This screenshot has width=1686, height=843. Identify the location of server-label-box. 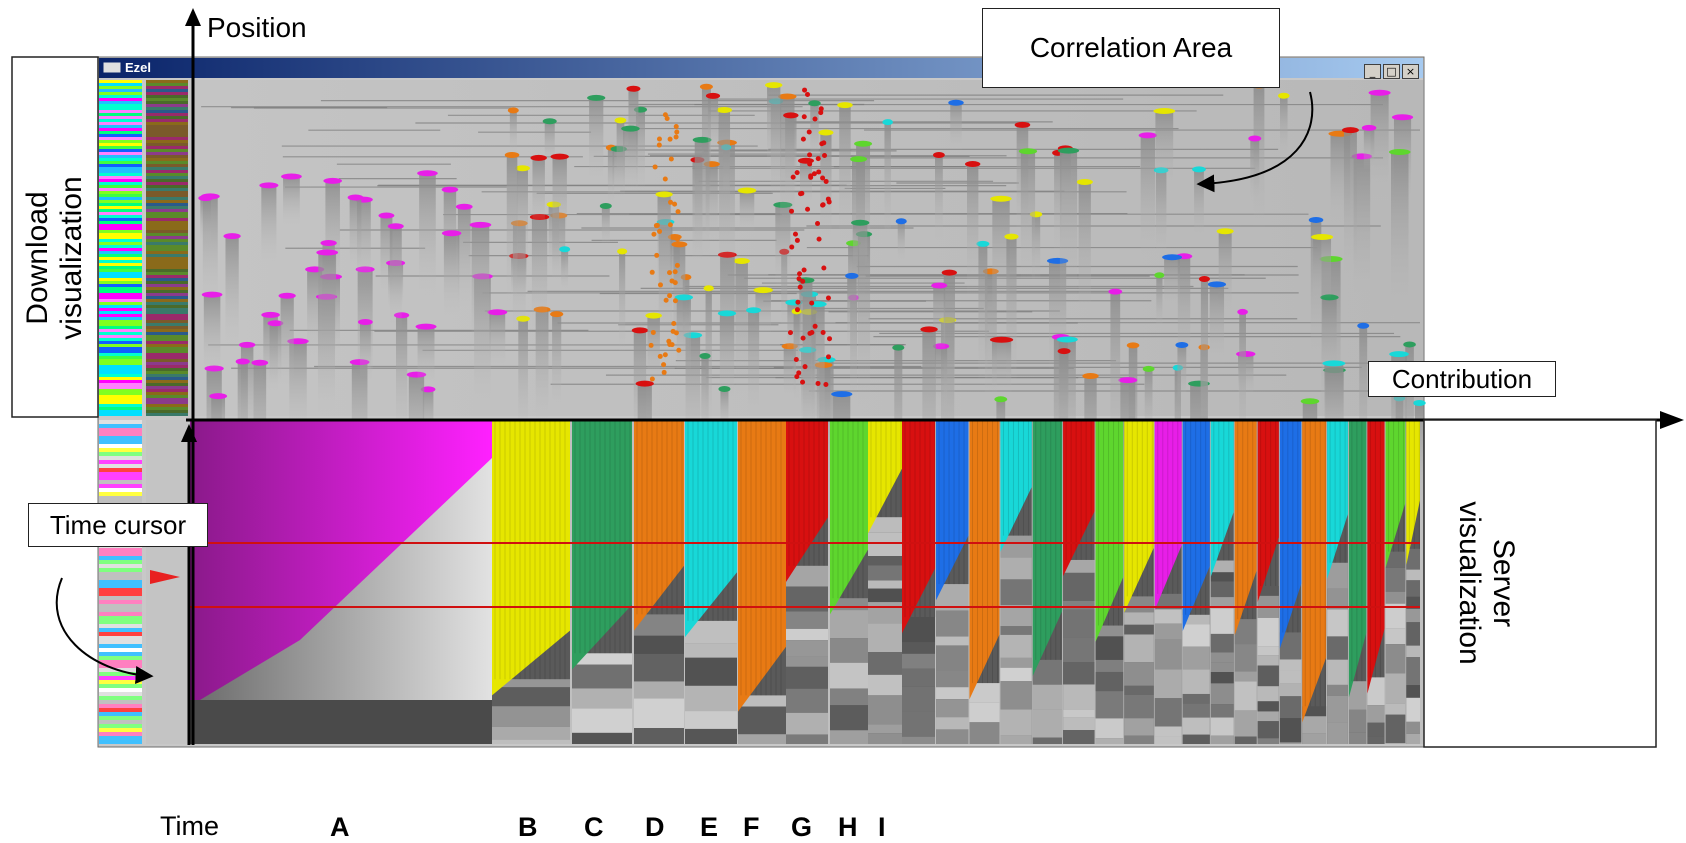
(1540, 583).